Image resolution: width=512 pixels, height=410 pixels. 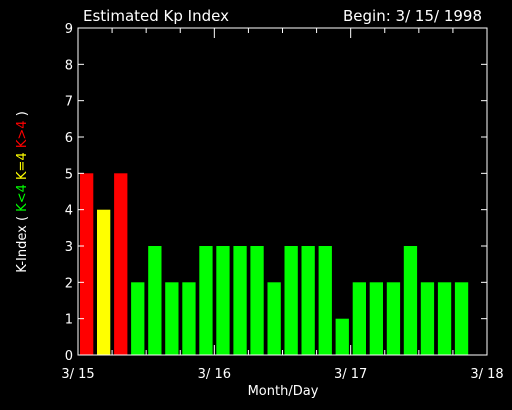 I want to click on chart-title: Estimated Kp Index, so click(x=156, y=16).